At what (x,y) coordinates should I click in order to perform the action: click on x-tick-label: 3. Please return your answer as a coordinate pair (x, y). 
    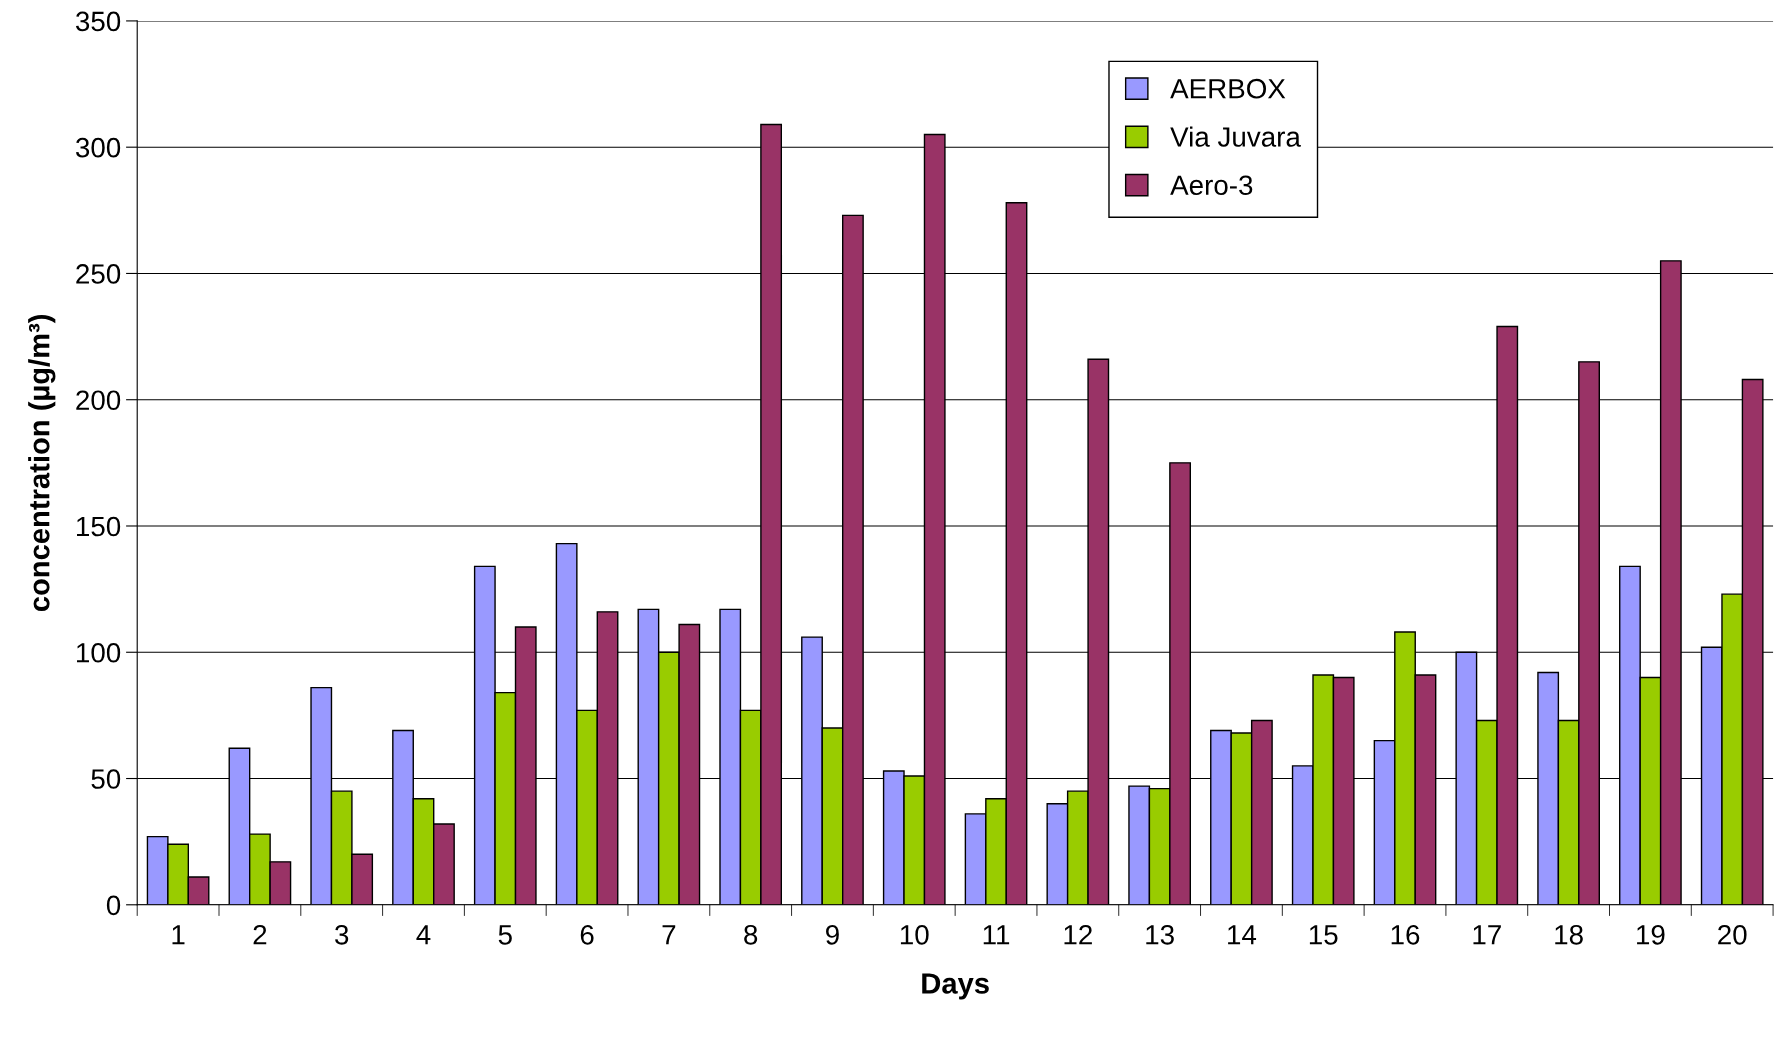
    Looking at the image, I should click on (342, 934).